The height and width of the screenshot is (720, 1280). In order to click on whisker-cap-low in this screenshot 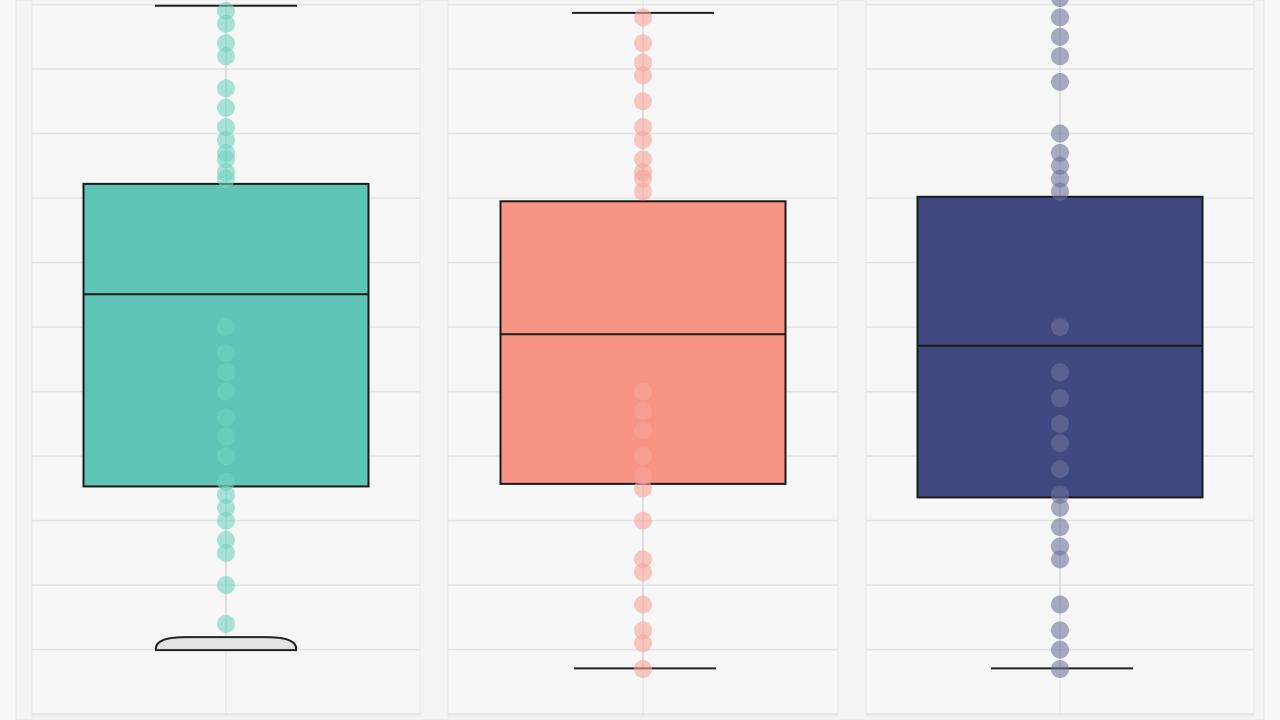, I will do `click(226, 644)`.